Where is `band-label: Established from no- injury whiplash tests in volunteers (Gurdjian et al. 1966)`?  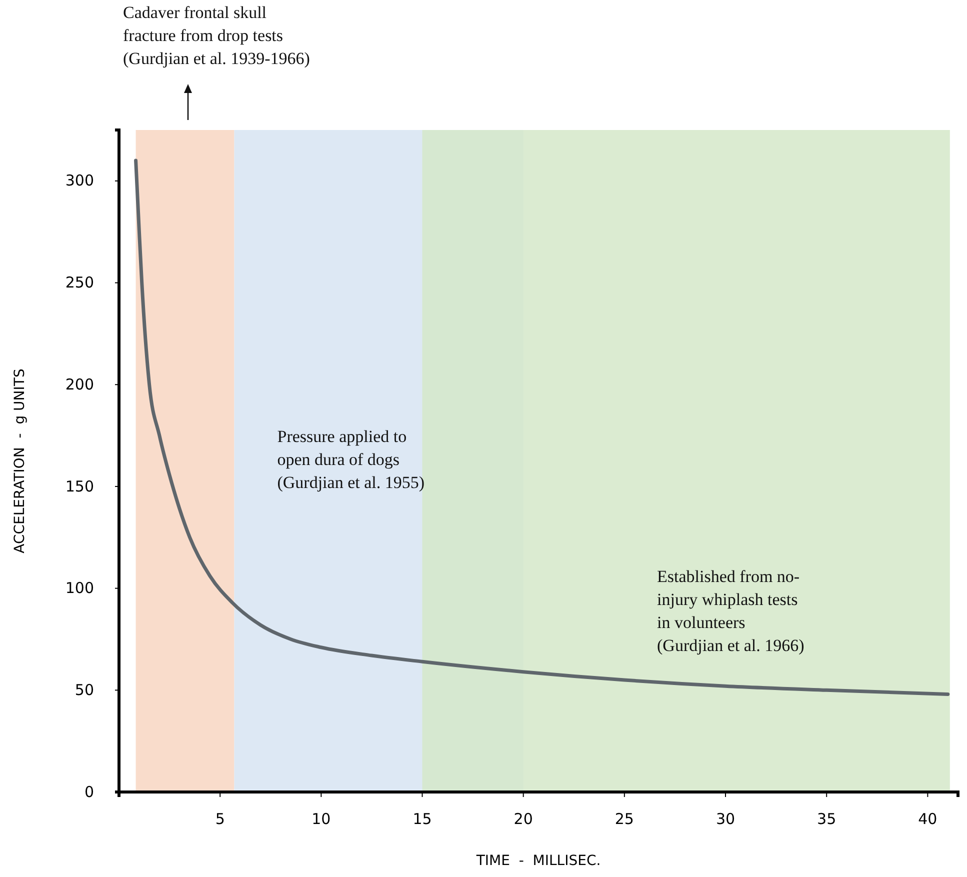
band-label: Established from no- injury whiplash tests in volunteers (Gurdjian et al. 1966) is located at coordinates (730, 611).